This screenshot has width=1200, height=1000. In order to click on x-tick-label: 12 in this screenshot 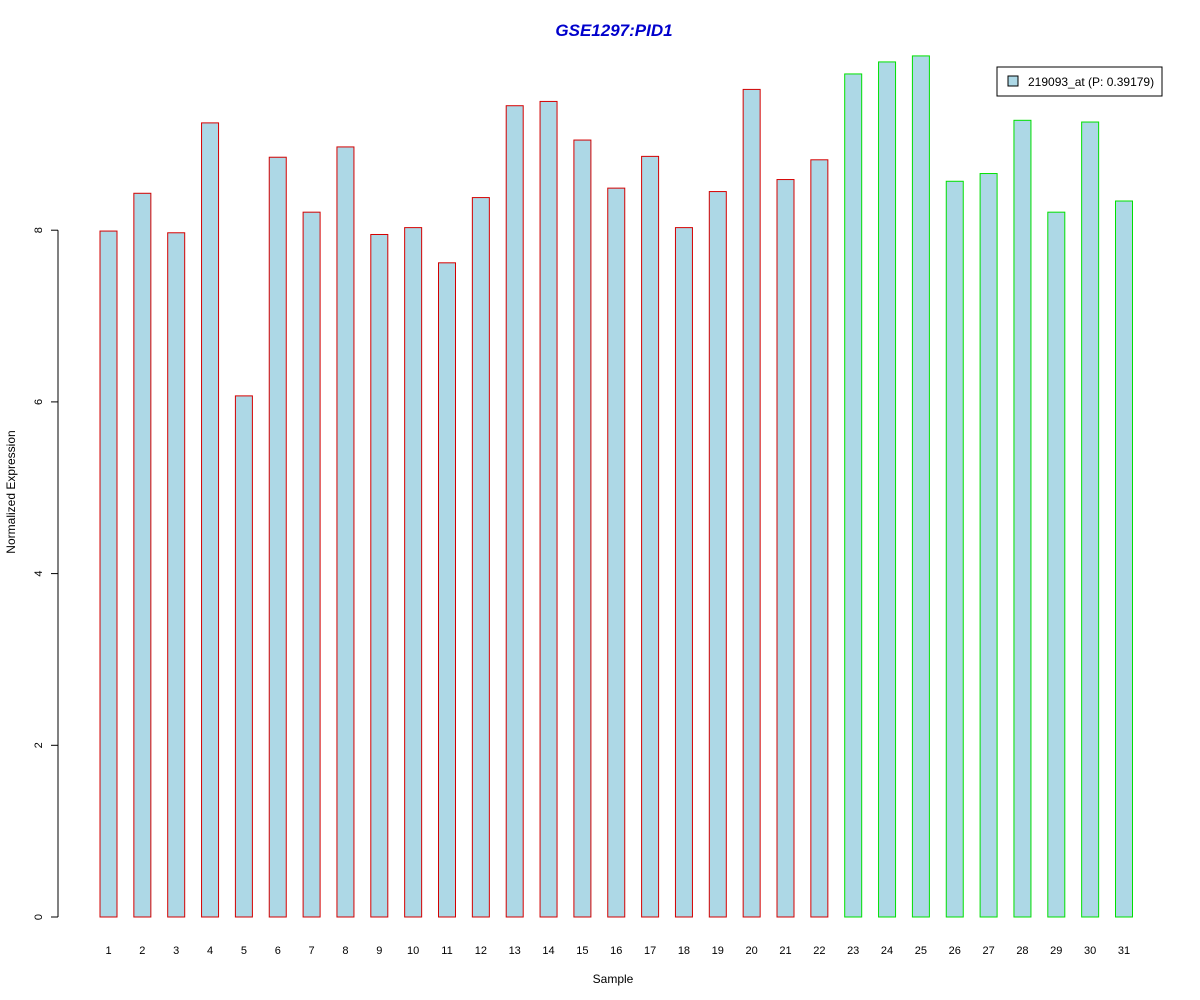, I will do `click(481, 951)`.